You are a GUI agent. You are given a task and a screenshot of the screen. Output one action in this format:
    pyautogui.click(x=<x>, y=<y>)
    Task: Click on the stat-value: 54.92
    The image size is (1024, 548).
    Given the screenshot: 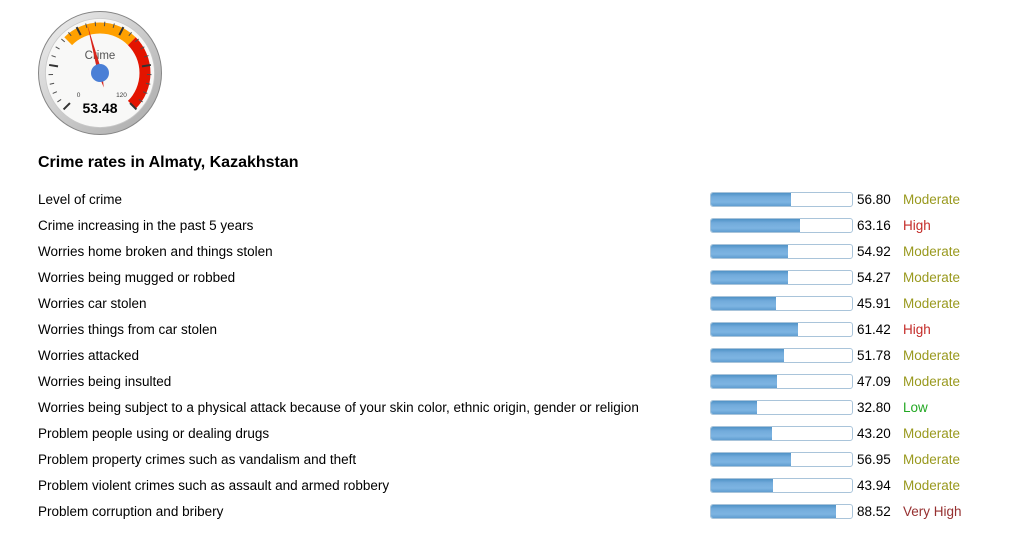 What is the action you would take?
    pyautogui.click(x=880, y=251)
    